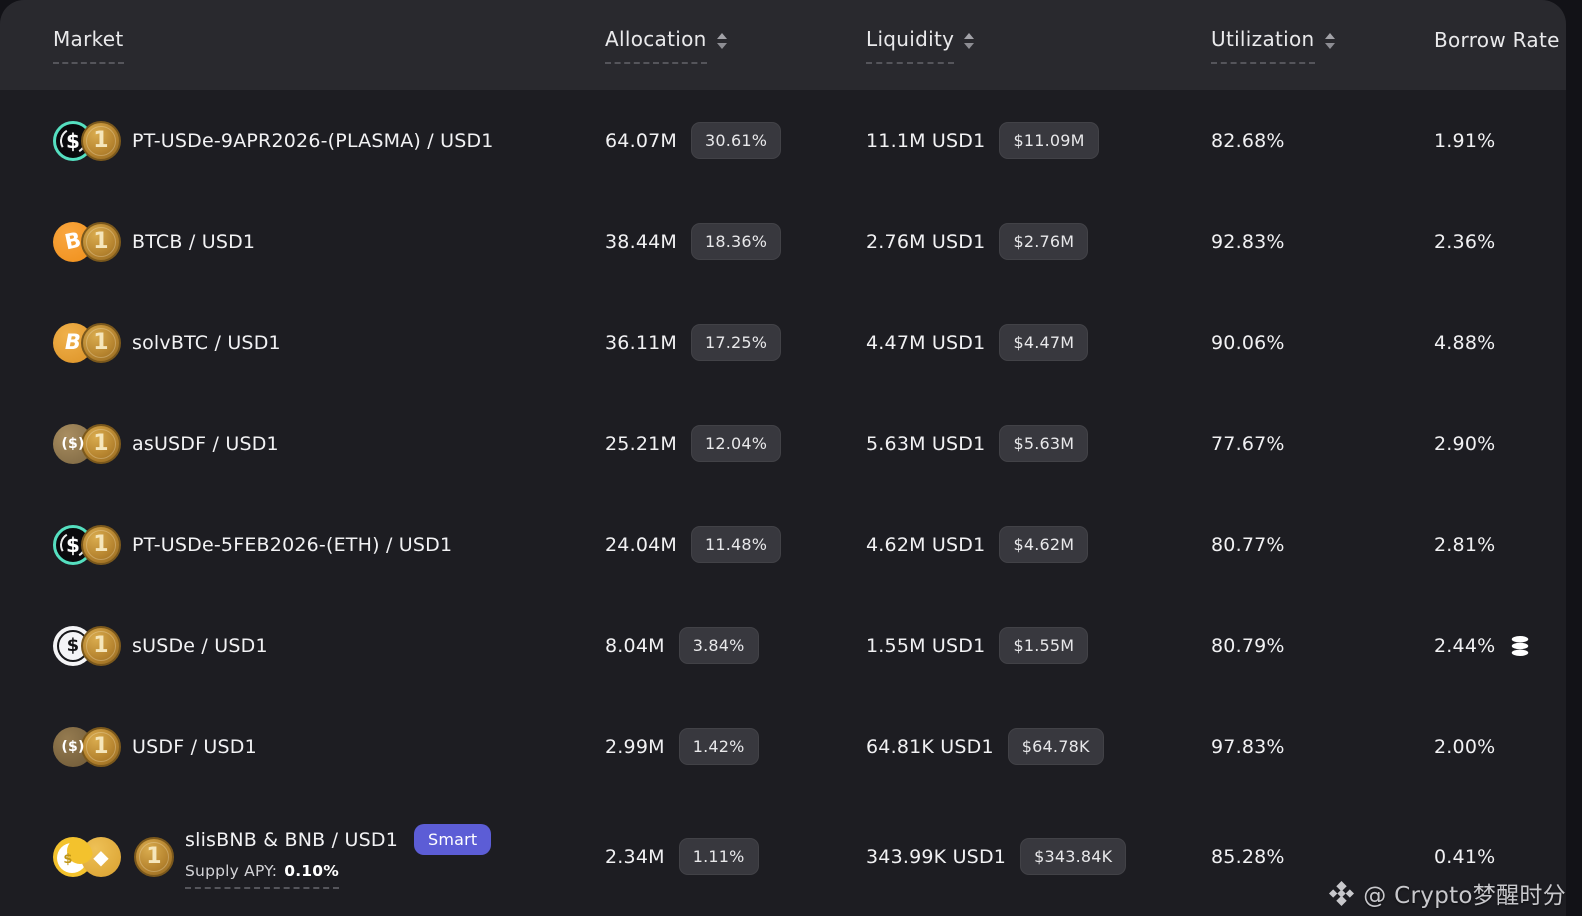 Image resolution: width=1582 pixels, height=916 pixels. Describe the element at coordinates (1273, 45) in the screenshot. I see `column-header-sort: Utilization` at that location.